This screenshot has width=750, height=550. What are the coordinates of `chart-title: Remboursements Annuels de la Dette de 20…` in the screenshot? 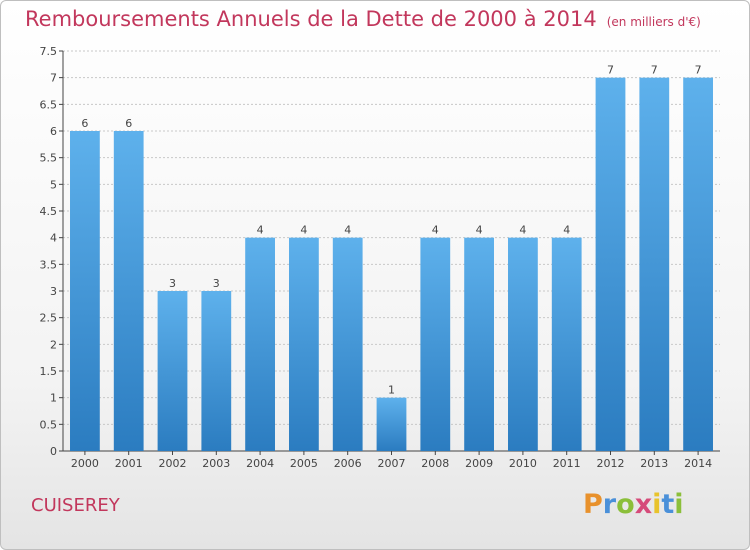 It's located at (363, 19).